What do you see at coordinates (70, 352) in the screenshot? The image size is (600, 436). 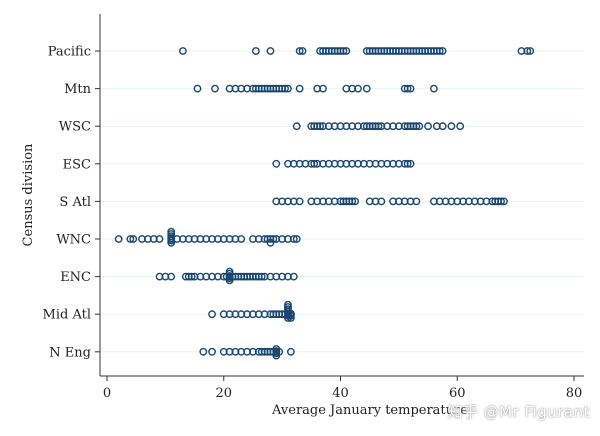 I see `y-tick-label: N Eng` at bounding box center [70, 352].